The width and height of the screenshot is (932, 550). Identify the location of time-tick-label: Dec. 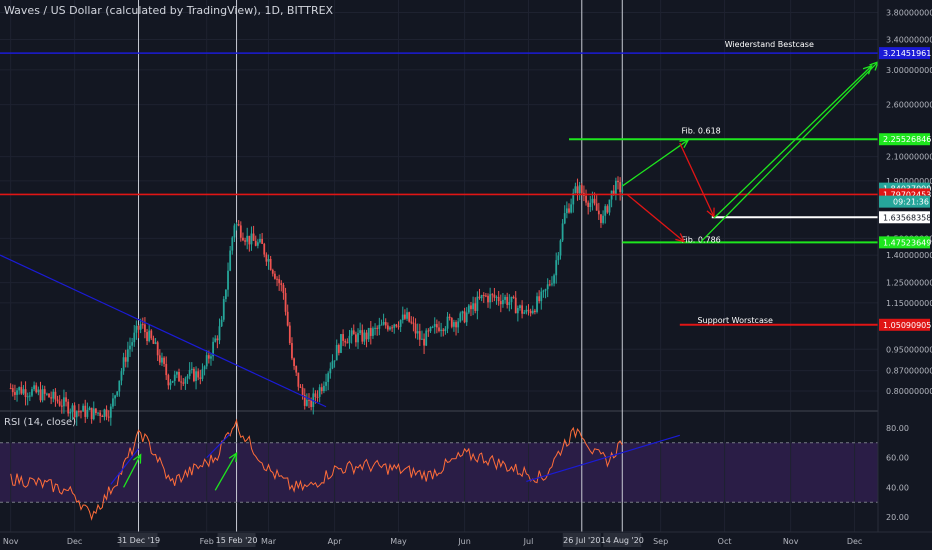
(74, 541).